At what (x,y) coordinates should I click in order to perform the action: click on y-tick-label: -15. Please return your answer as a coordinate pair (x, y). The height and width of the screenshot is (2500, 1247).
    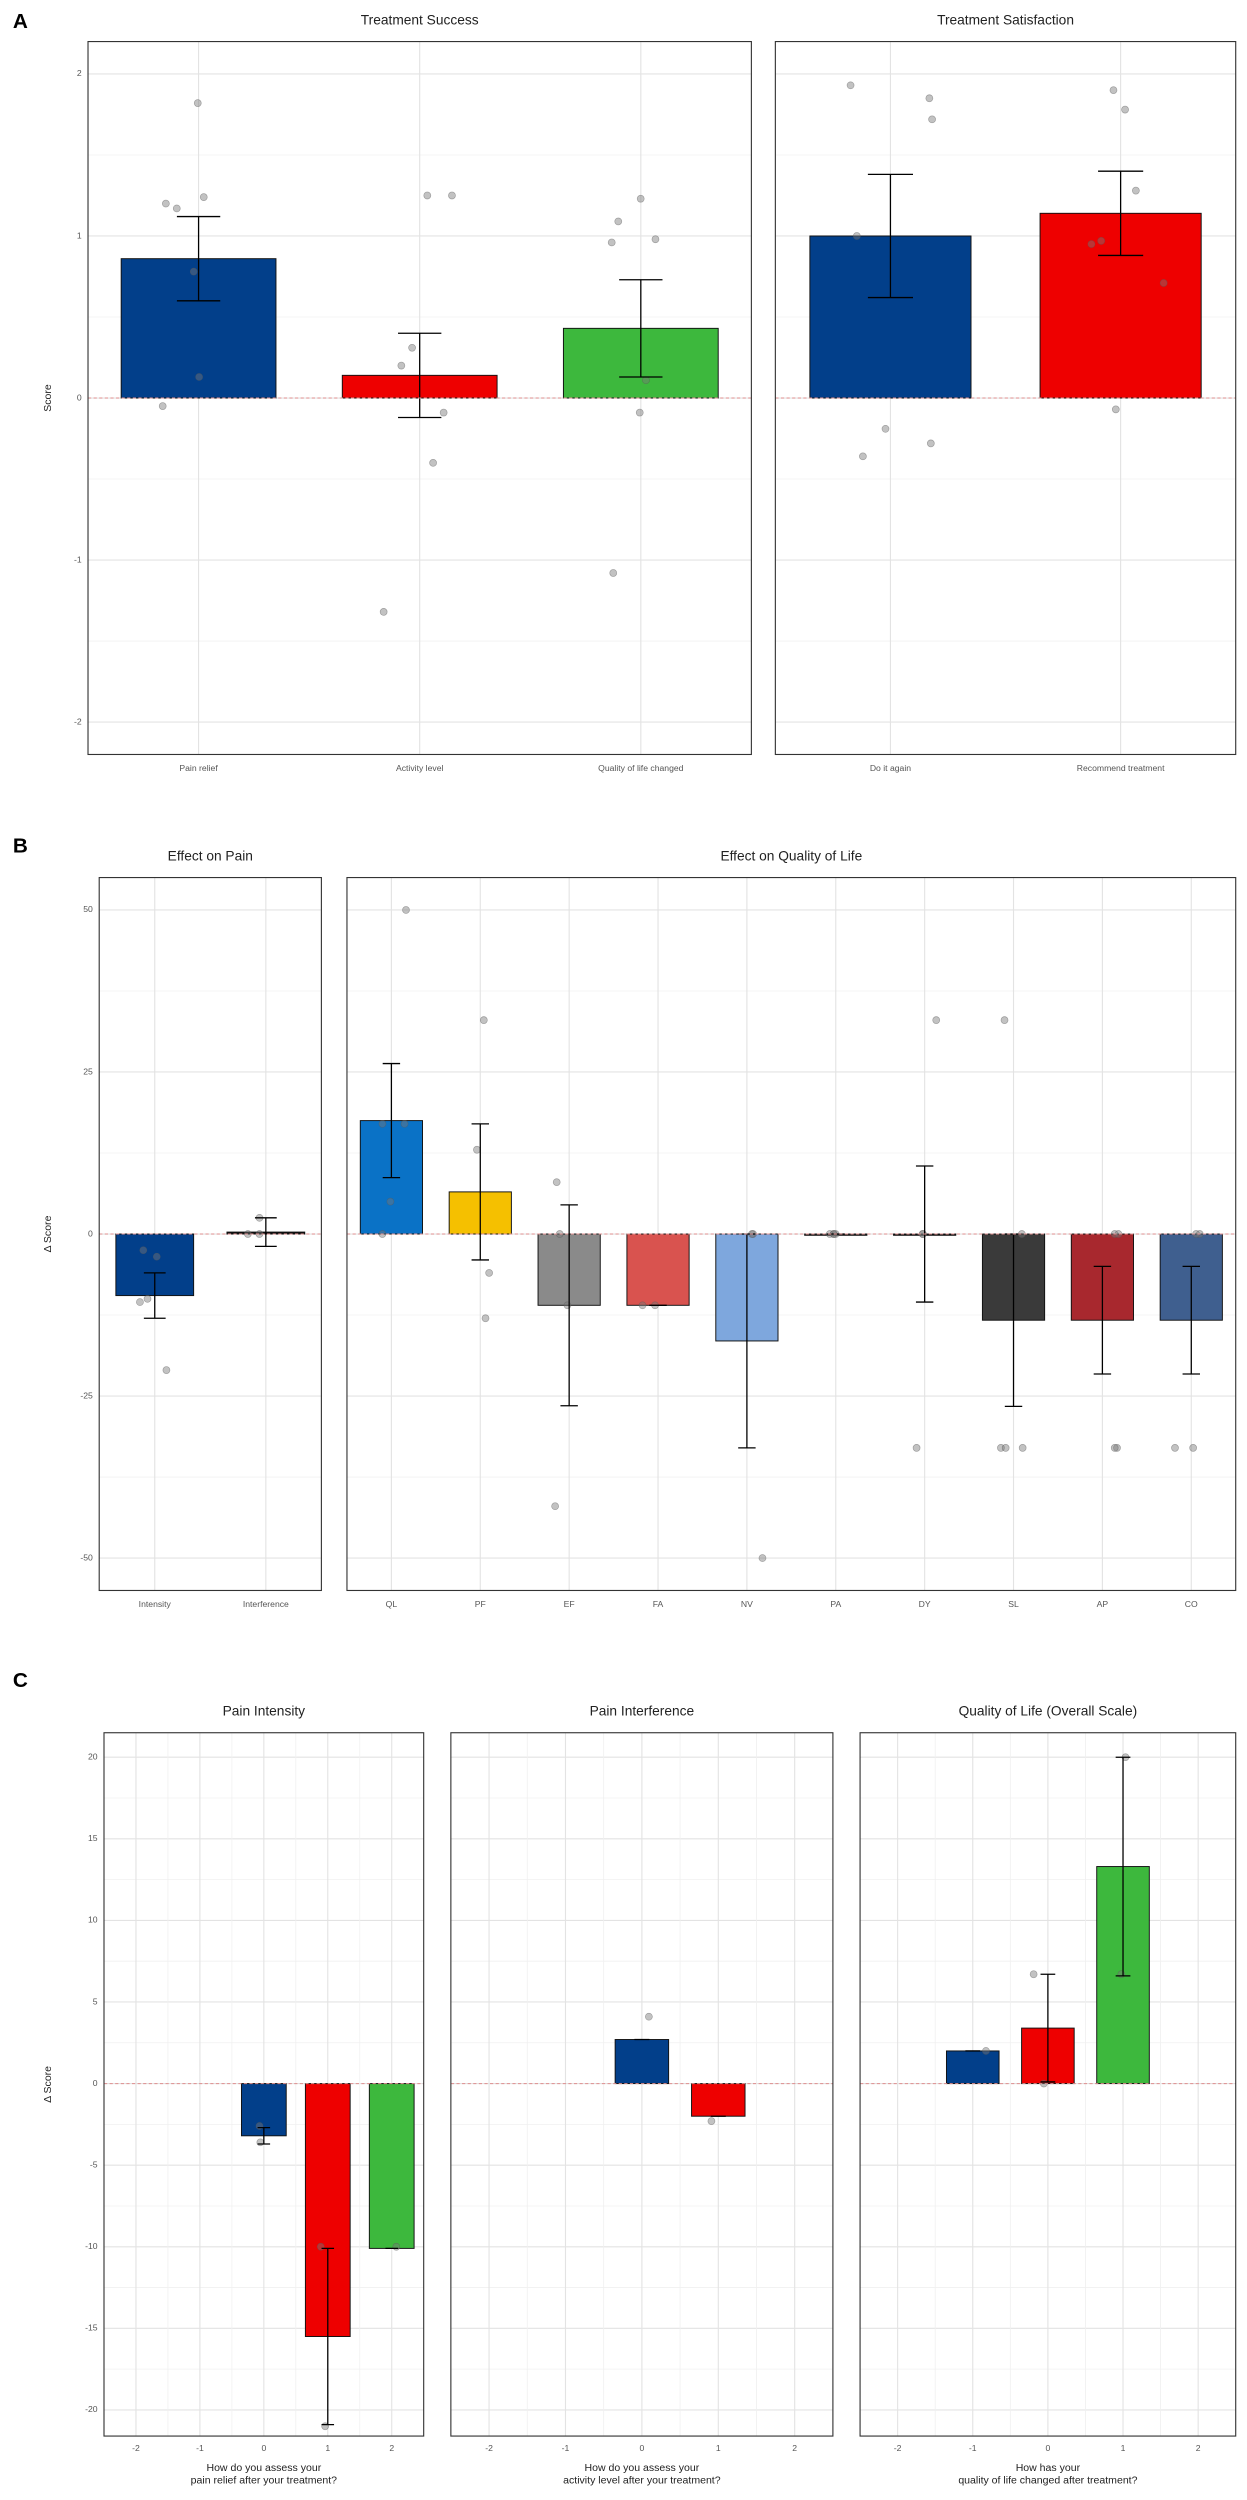
    Looking at the image, I should click on (91, 2328).